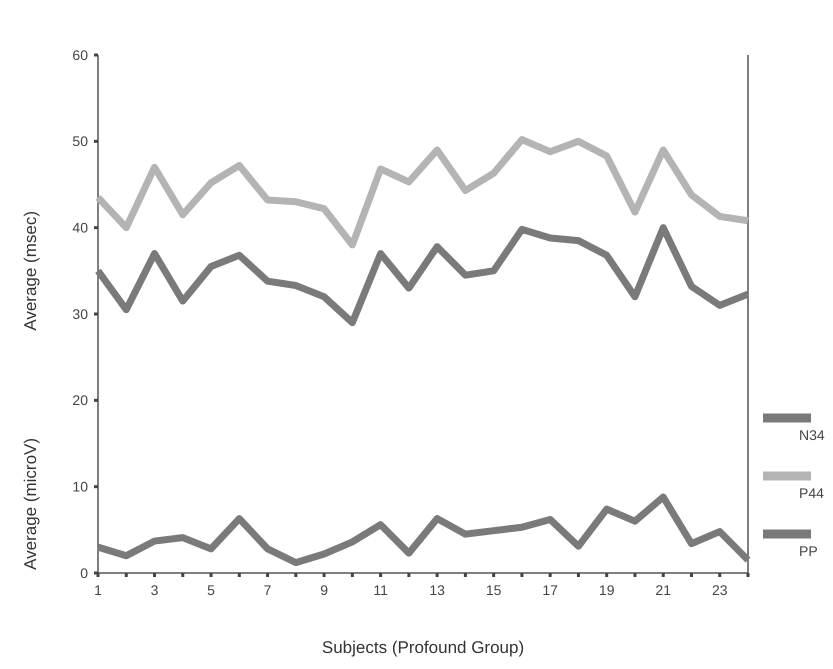  Describe the element at coordinates (80, 400) in the screenshot. I see `y-tick-label: 20` at that location.